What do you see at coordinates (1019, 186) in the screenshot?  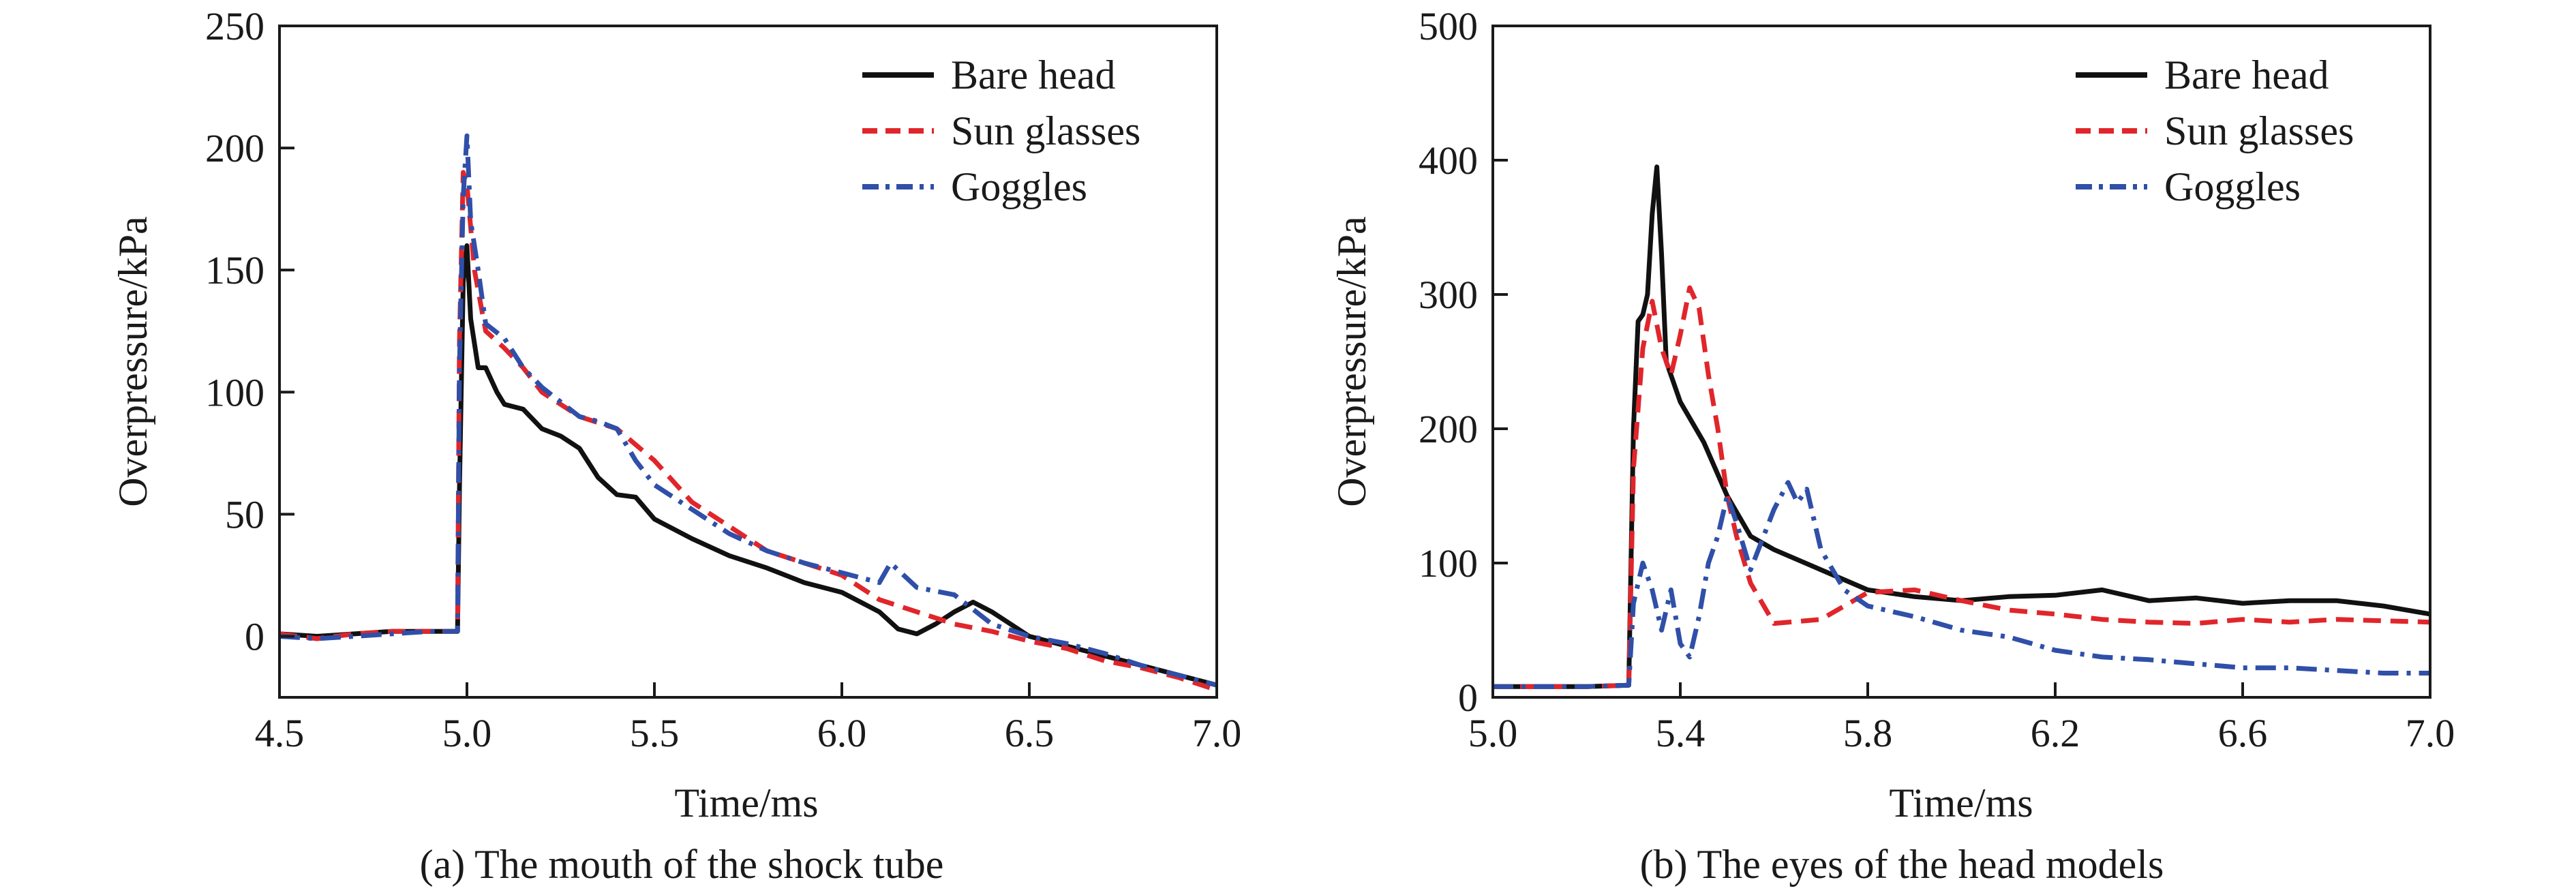 I see `chart-a-legend-label: Goggles` at bounding box center [1019, 186].